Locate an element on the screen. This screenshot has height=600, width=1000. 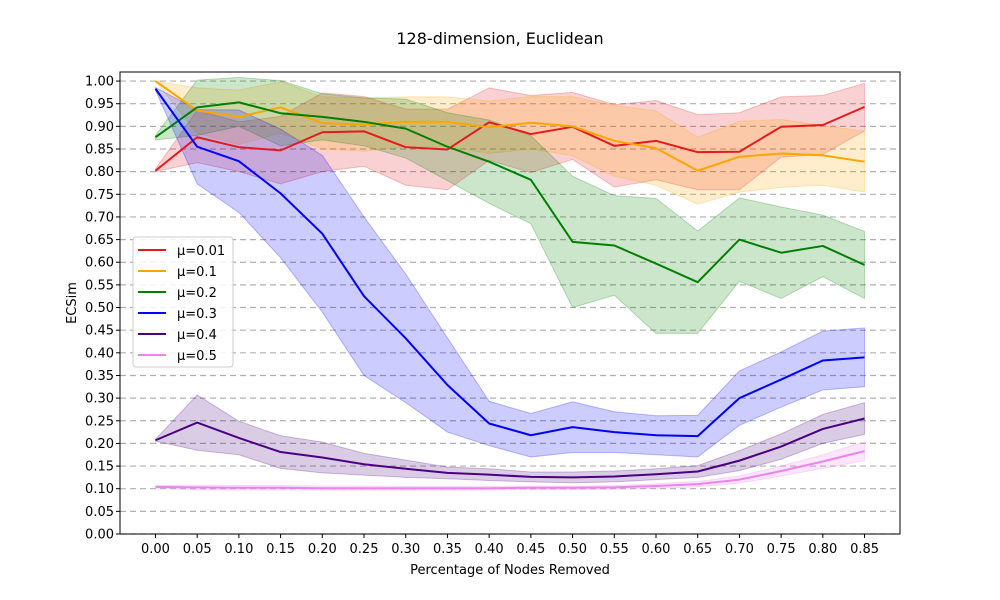
y-tick-label: 0.60 is located at coordinates (99, 263).